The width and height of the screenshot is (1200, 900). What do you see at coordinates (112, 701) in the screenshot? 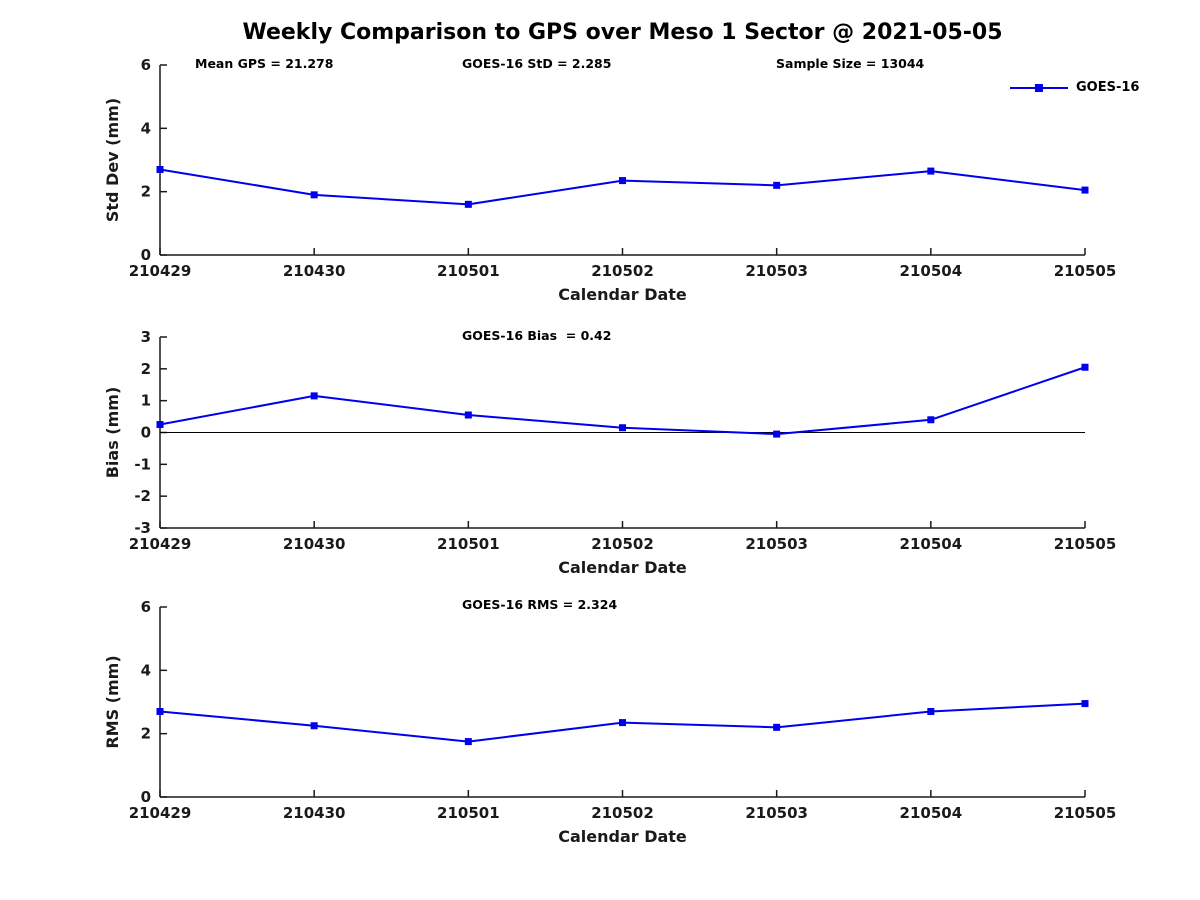
I see `y-axis-title: RMS (mm)` at bounding box center [112, 701].